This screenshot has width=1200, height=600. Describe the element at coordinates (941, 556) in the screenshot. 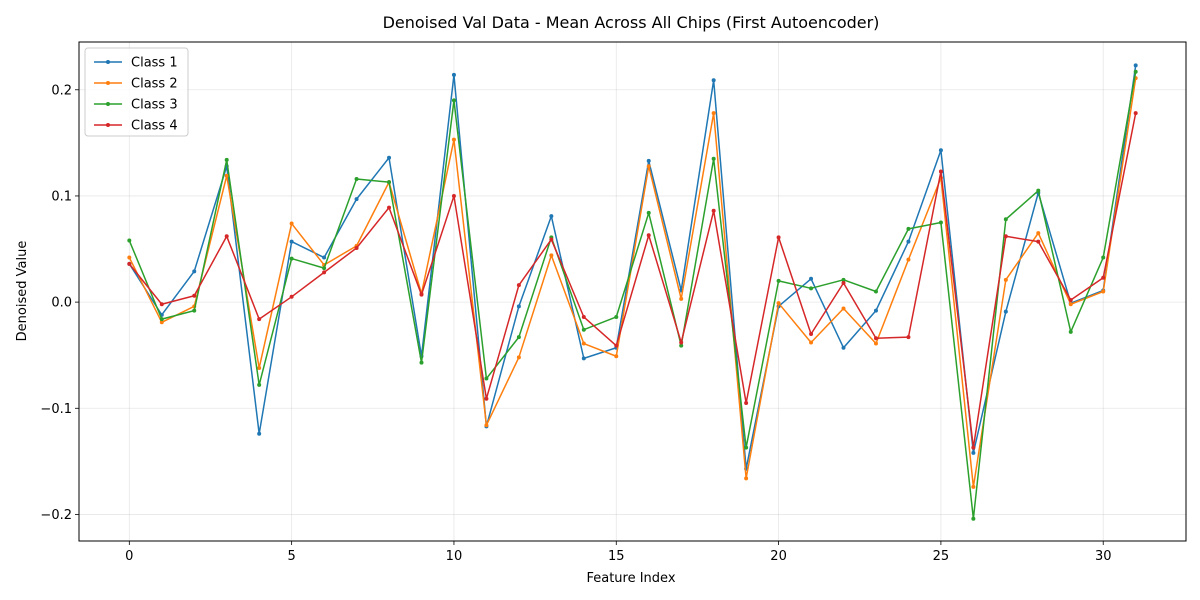

I see `x-tick-label: 25` at that location.